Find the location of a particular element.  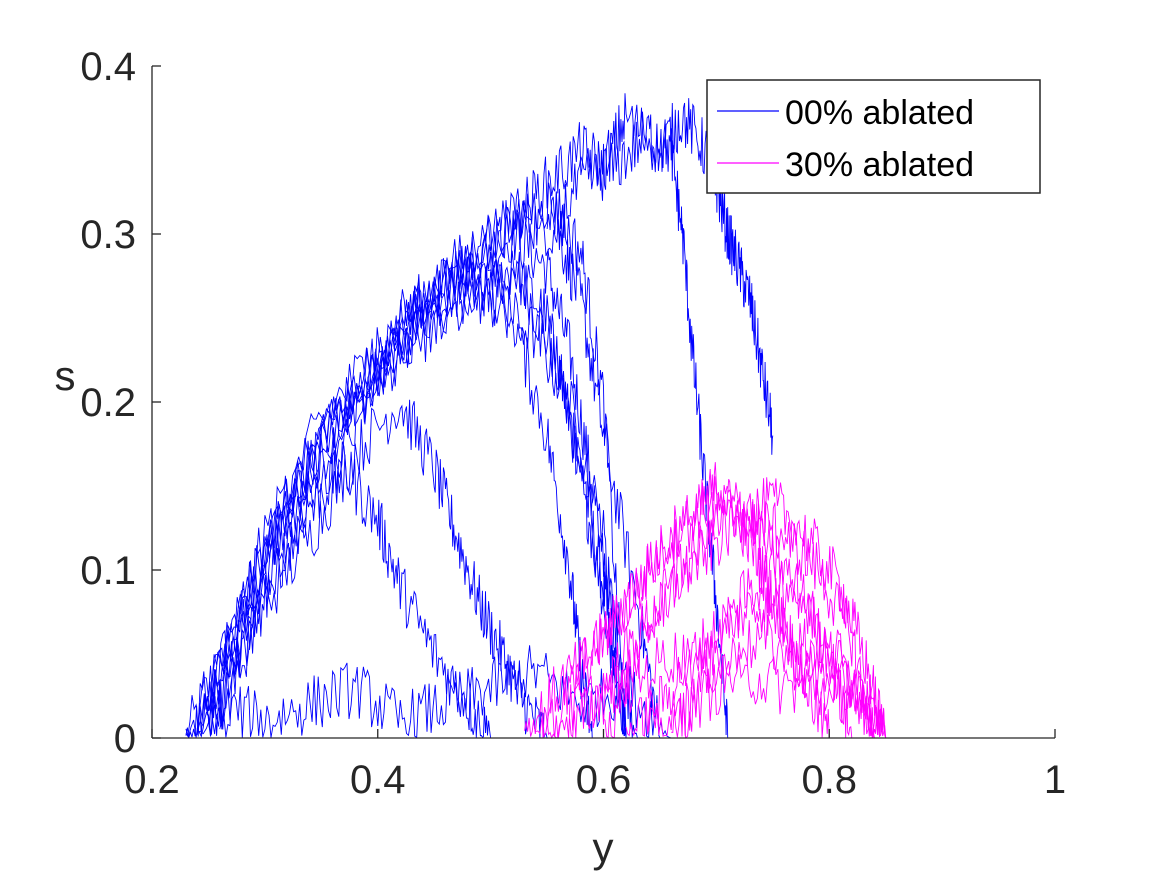

y-axis-label: s is located at coordinates (65, 375).